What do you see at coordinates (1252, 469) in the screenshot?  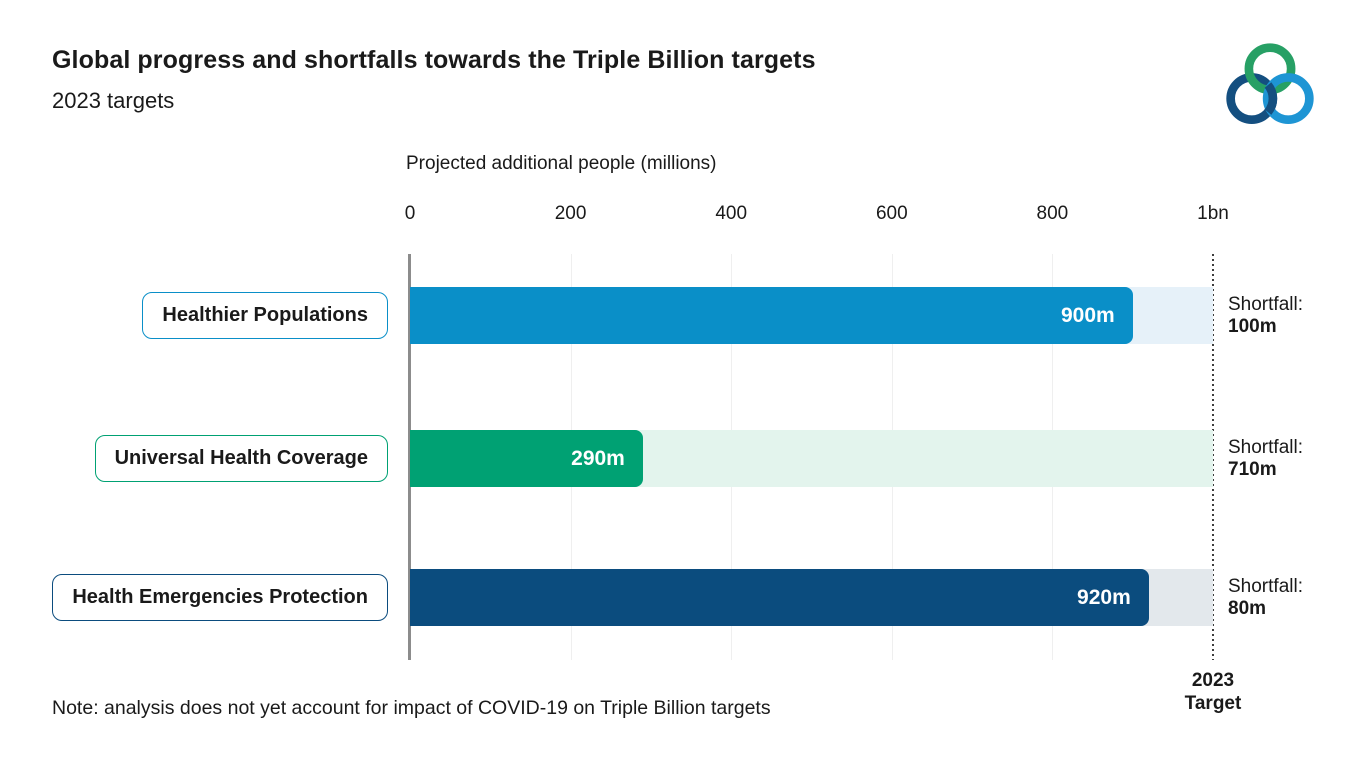 I see `shortfall-value: 710m` at bounding box center [1252, 469].